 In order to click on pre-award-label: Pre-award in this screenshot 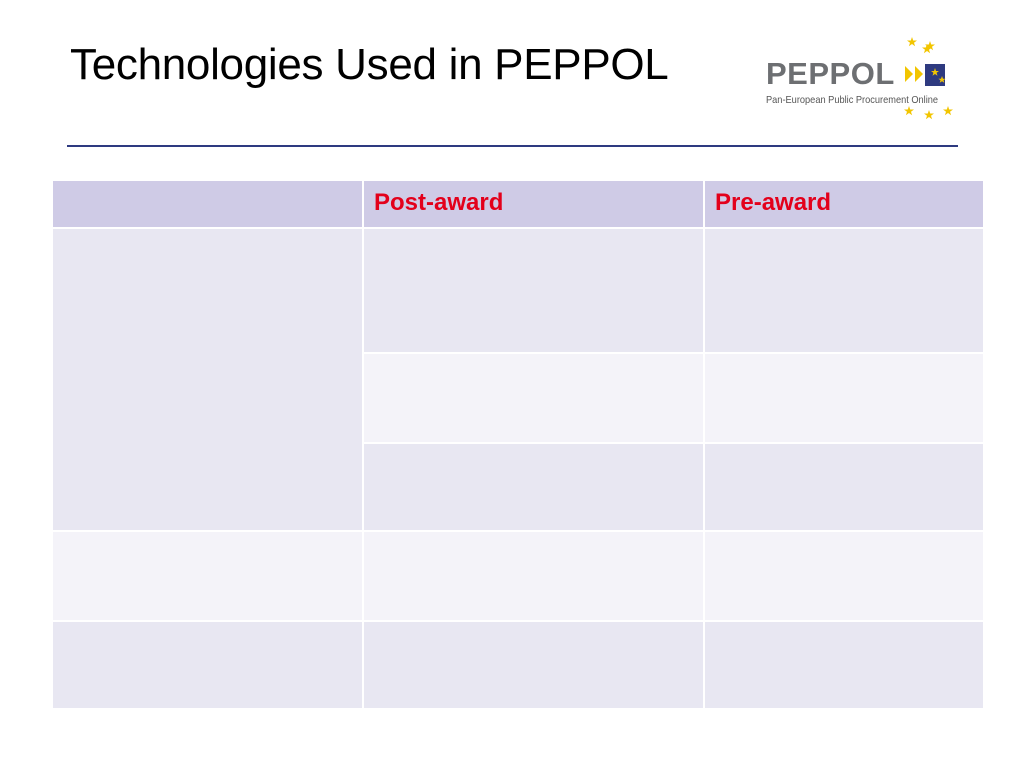, I will do `click(773, 202)`.